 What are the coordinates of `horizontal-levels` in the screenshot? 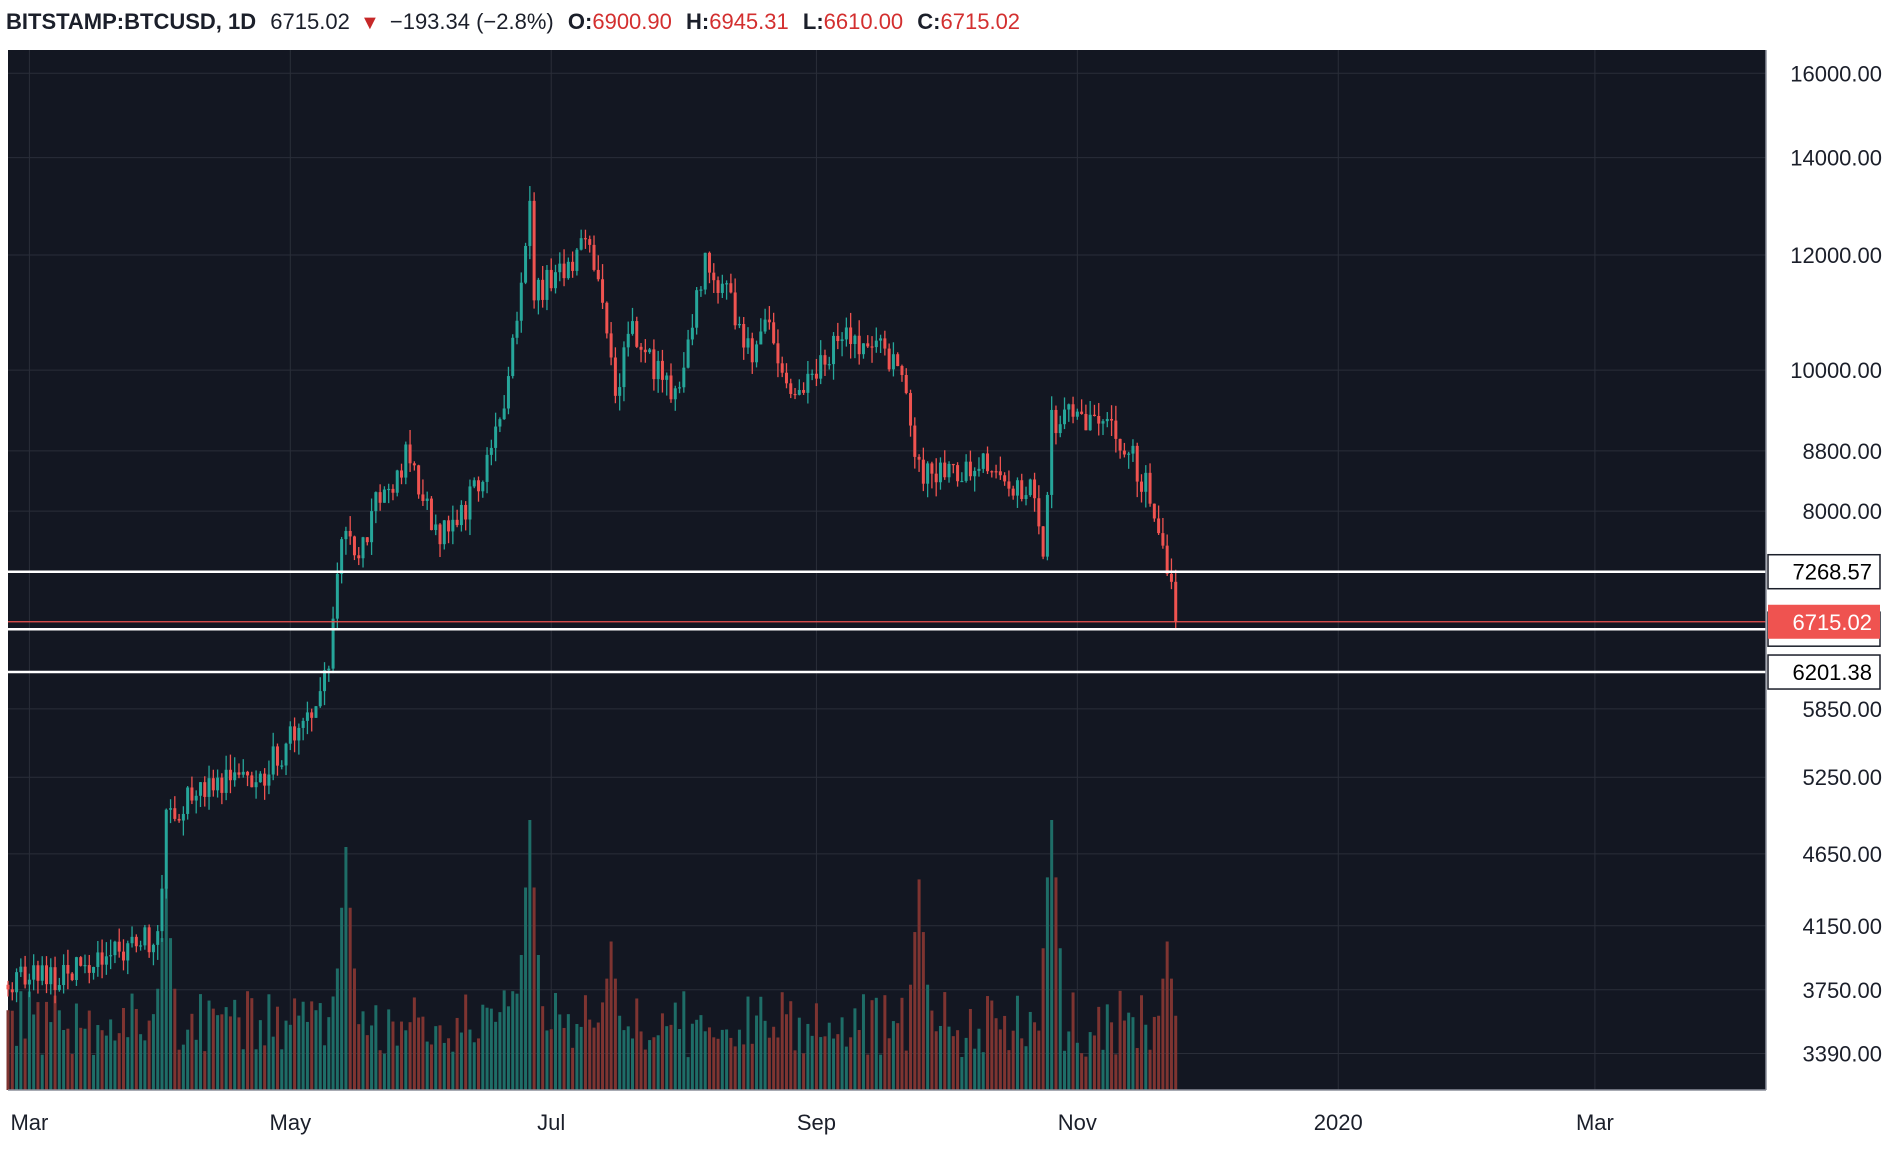 It's located at (887, 622).